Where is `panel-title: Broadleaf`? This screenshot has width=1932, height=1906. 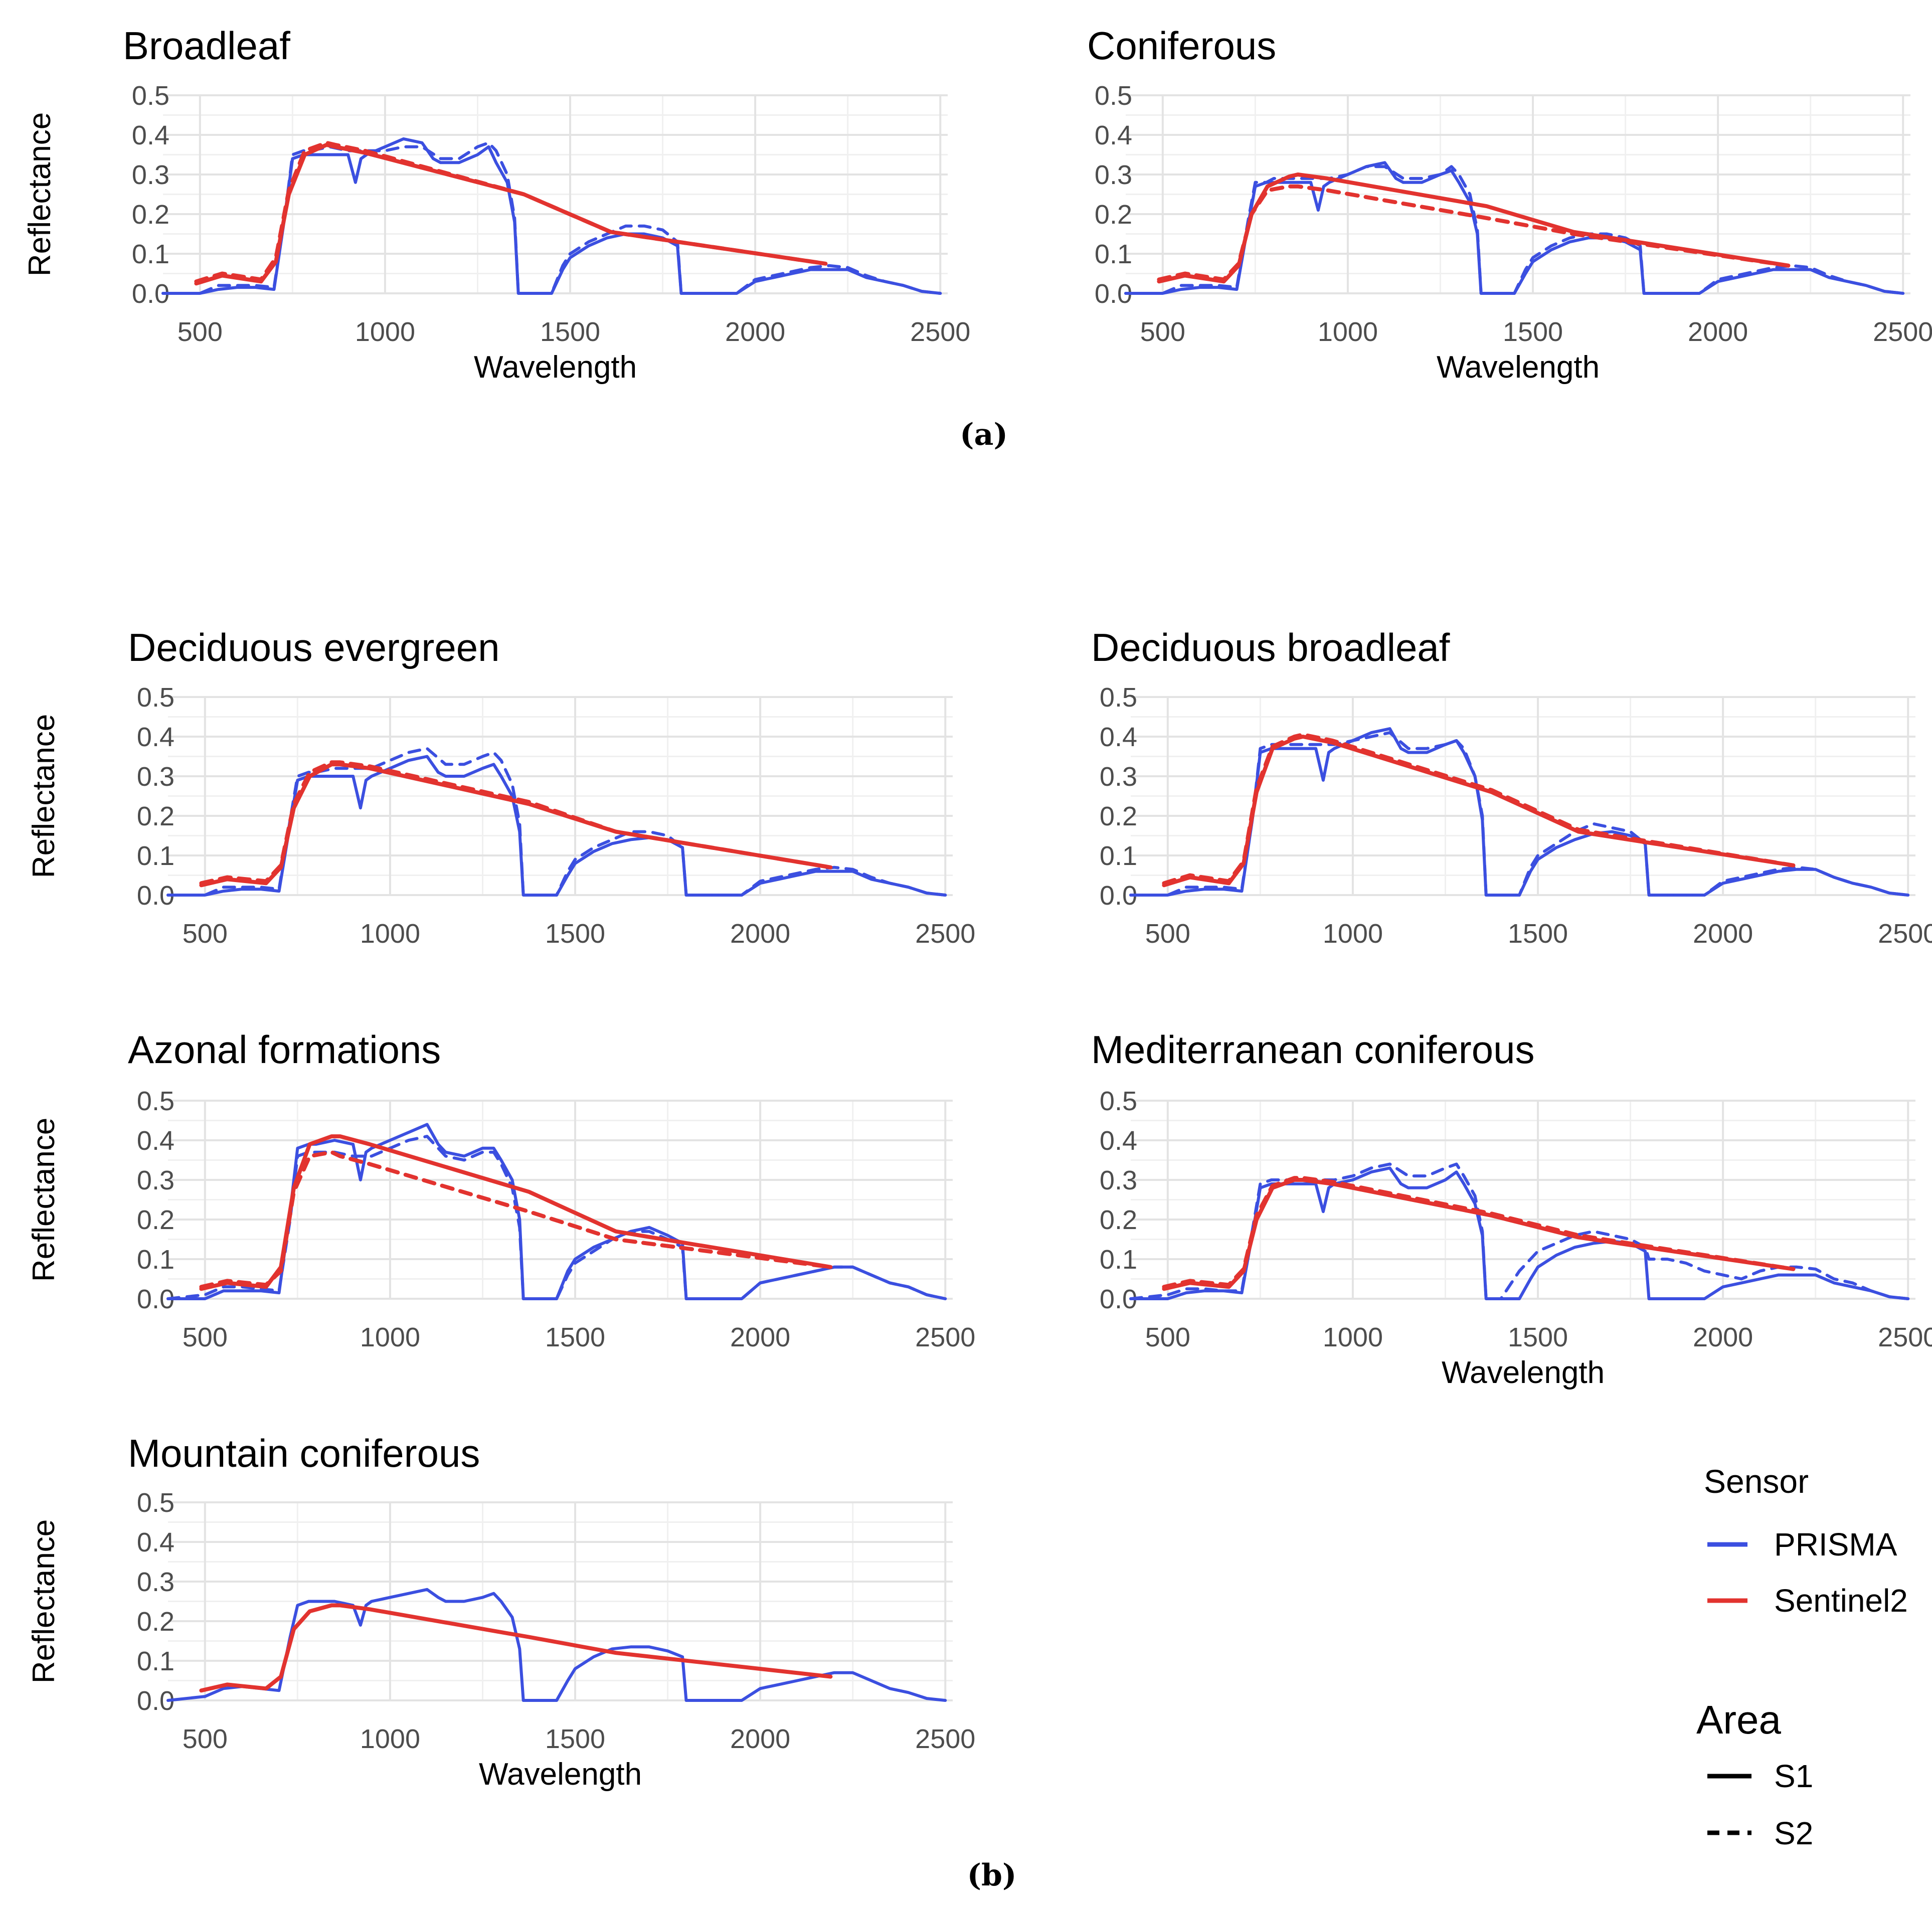
panel-title: Broadleaf is located at coordinates (206, 46).